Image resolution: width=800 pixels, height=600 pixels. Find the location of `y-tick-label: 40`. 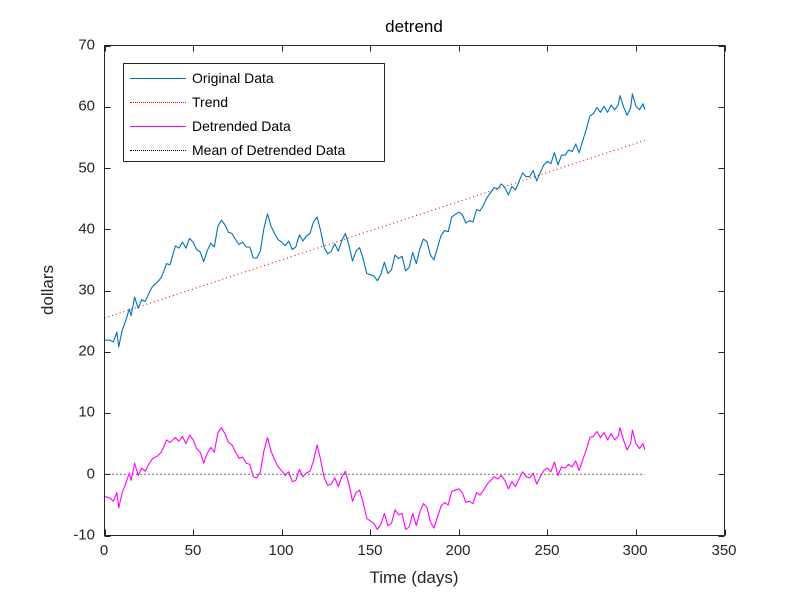

y-tick-label: 40 is located at coordinates (86, 229).